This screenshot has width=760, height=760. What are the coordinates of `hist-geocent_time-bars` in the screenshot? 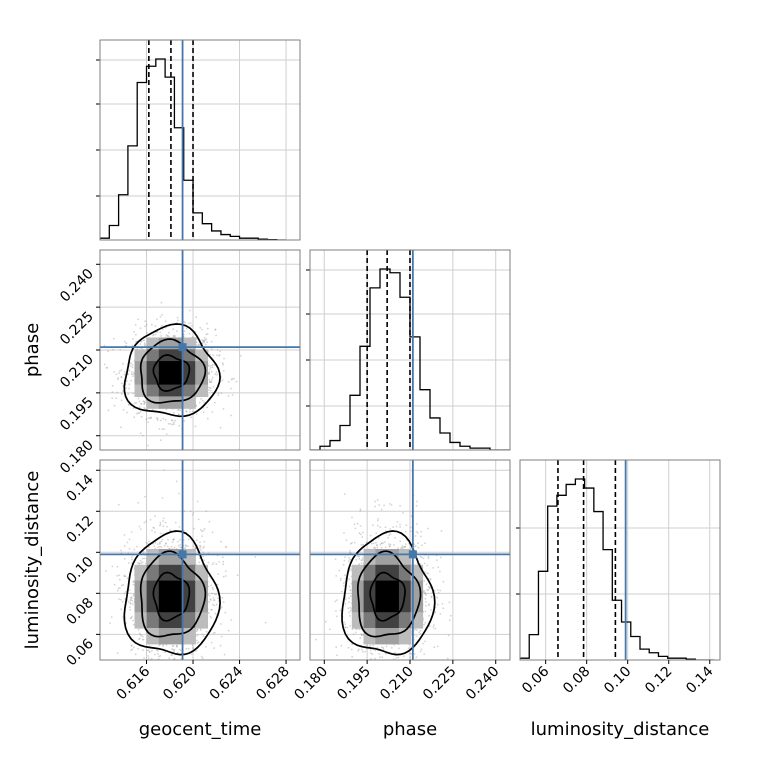 It's located at (193, 149).